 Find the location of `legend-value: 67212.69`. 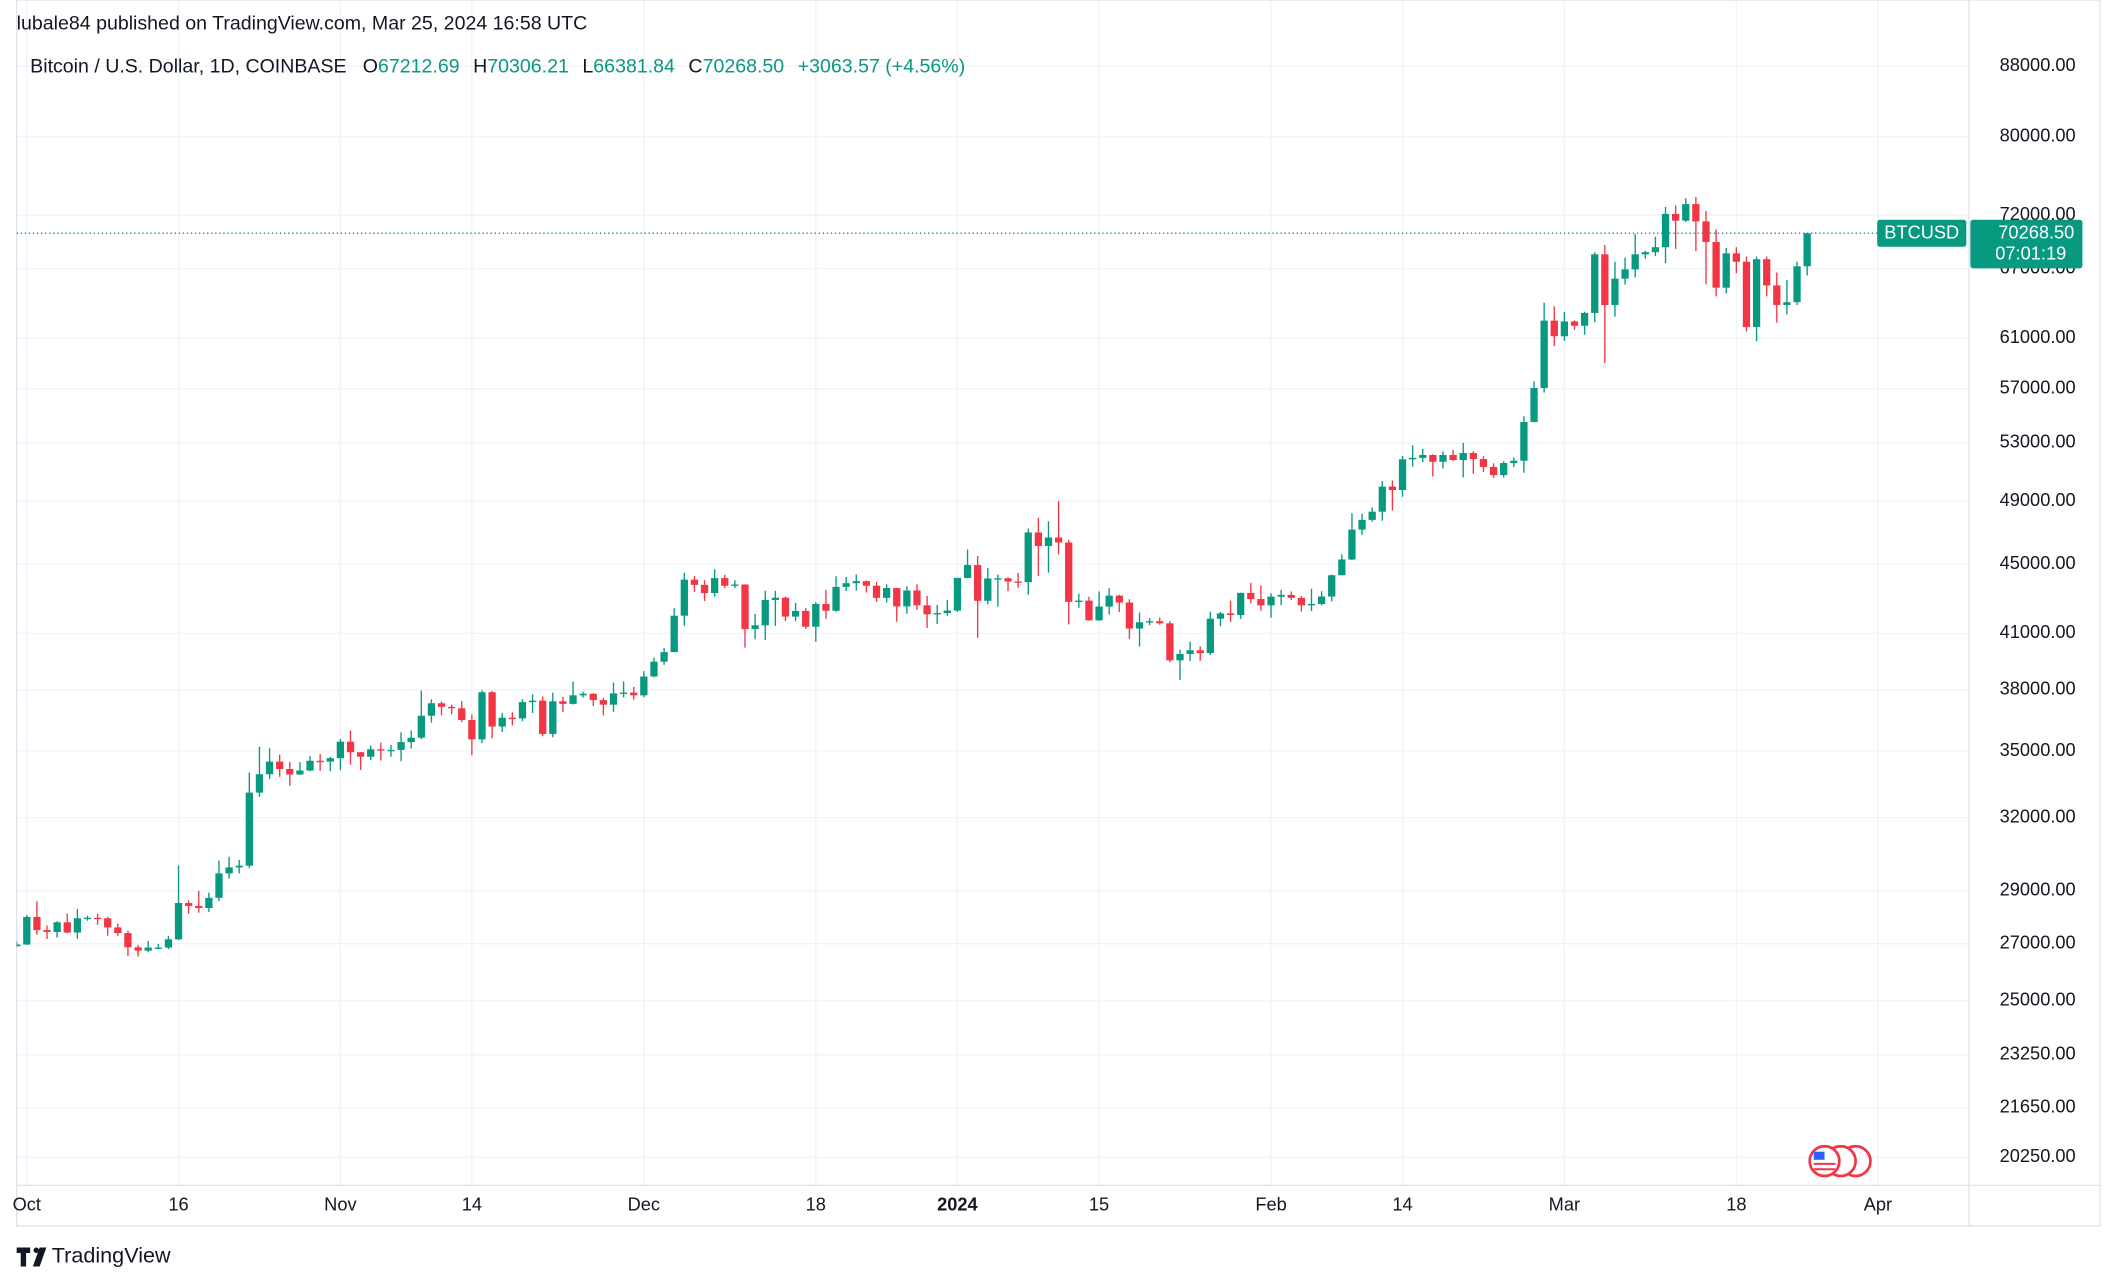

legend-value: 67212.69 is located at coordinates (419, 67).